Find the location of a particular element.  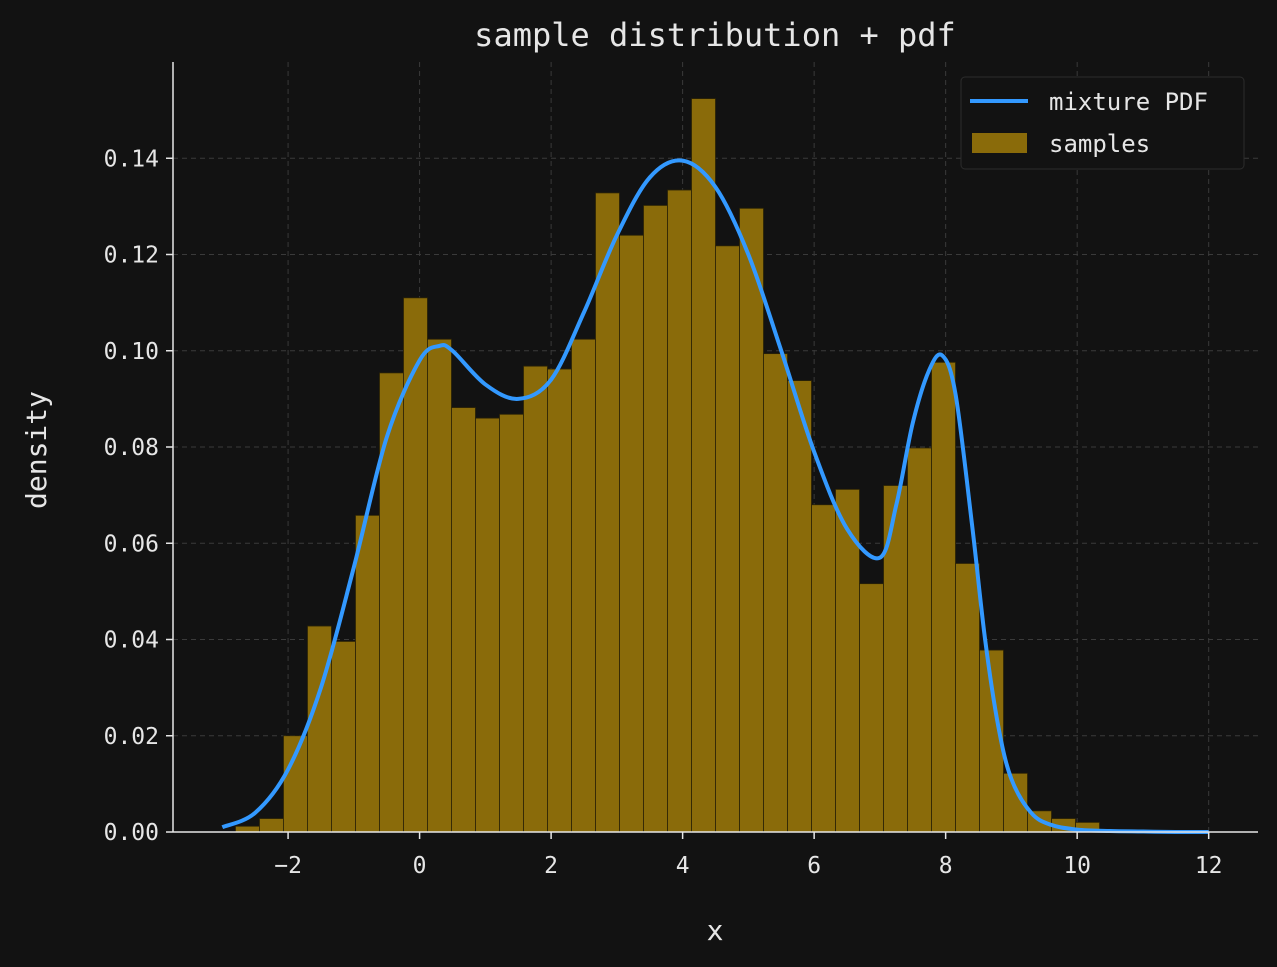

legend-samples-swatch is located at coordinates (999, 143).